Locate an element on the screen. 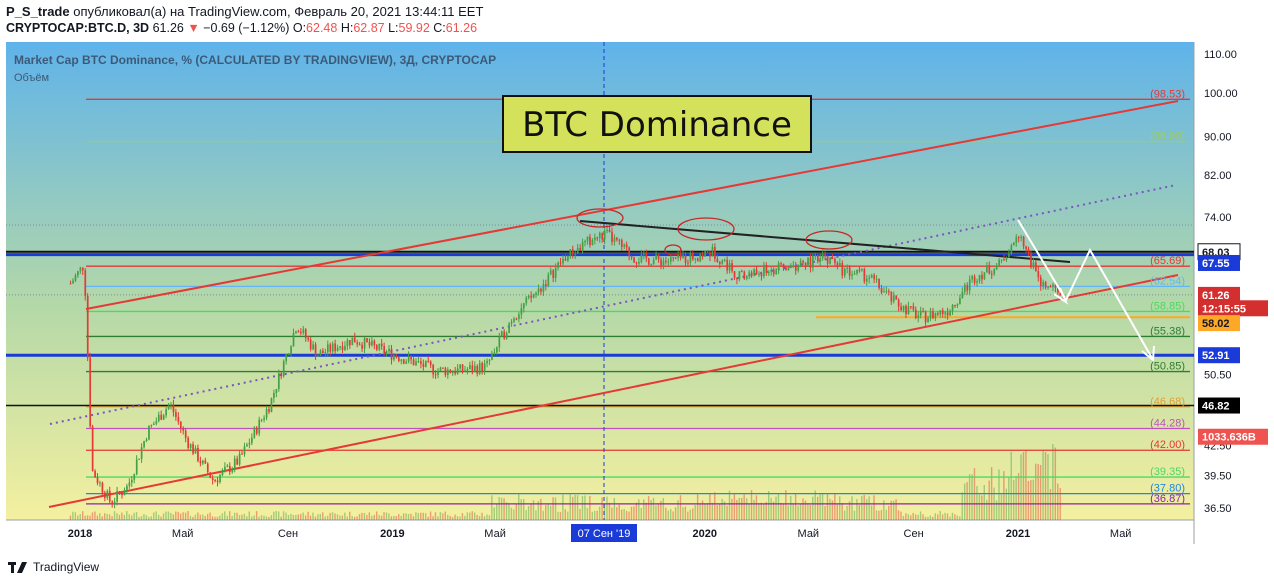 This screenshot has width=1274, height=586. fib-level-label: (36.87) is located at coordinates (1167, 499).